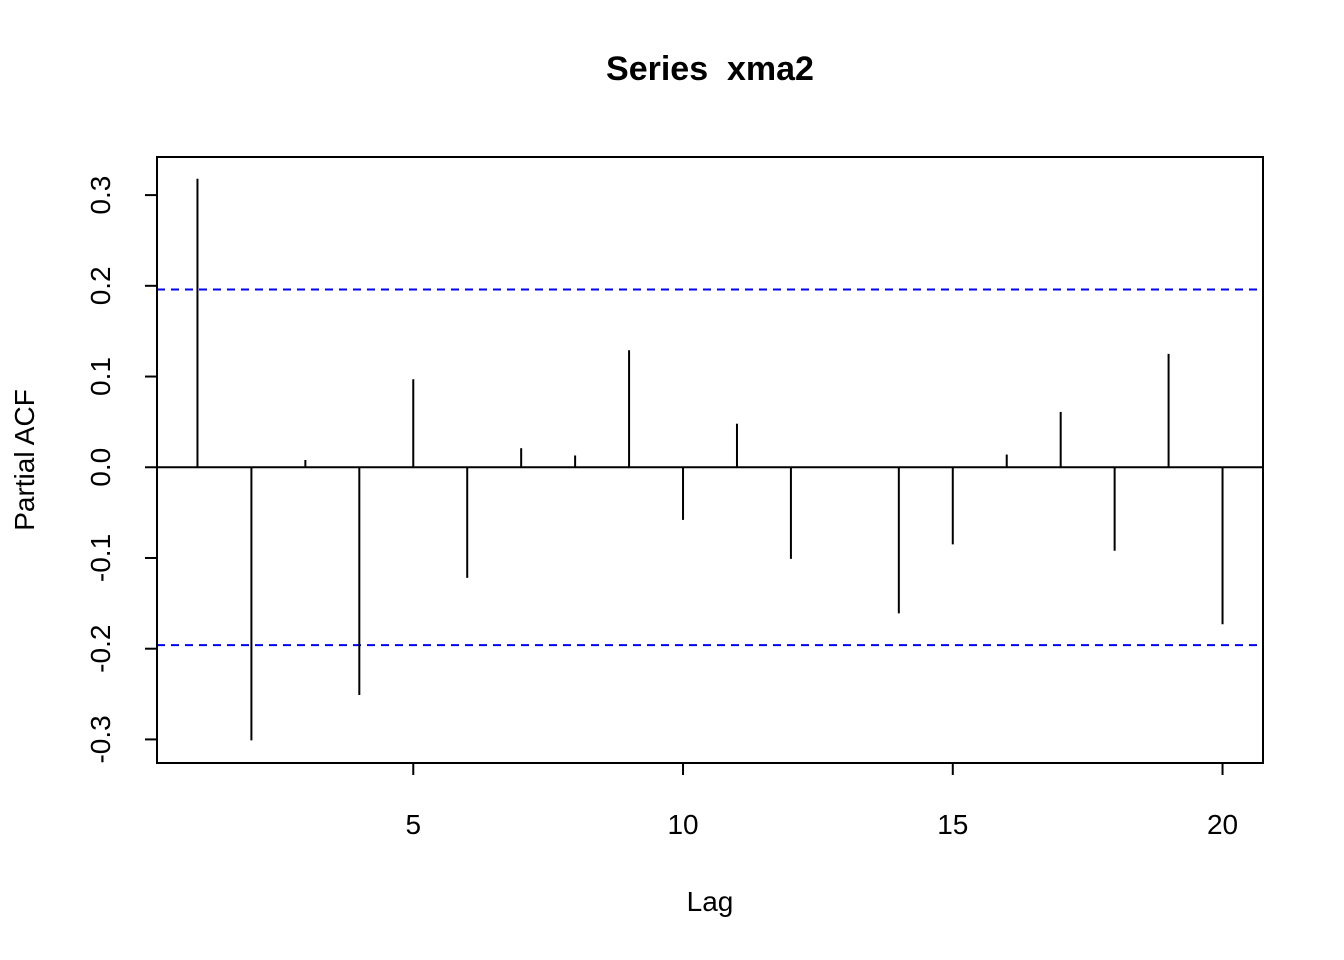 Image resolution: width=1344 pixels, height=960 pixels. What do you see at coordinates (100, 376) in the screenshot?
I see `y-tick-label-4: 0.1` at bounding box center [100, 376].